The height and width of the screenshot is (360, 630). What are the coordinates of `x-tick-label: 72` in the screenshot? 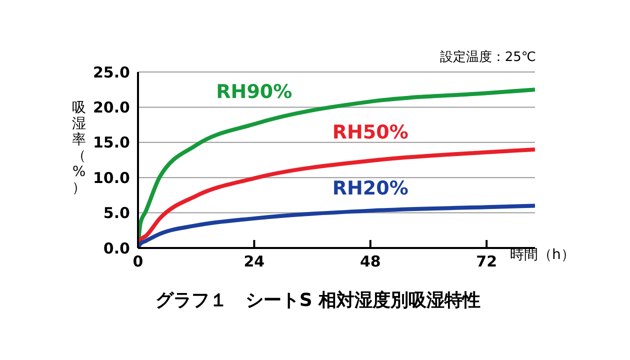 It's located at (487, 261).